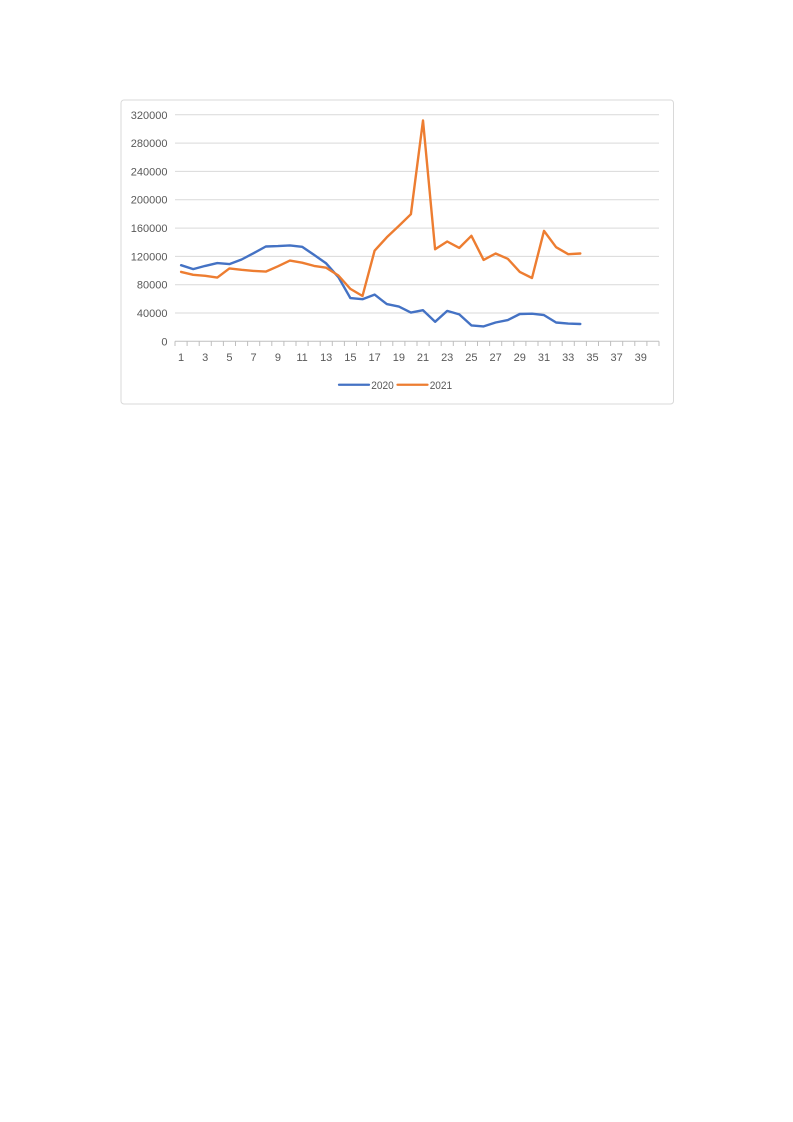  What do you see at coordinates (301, 358) in the screenshot?
I see `svg-text: 11` at bounding box center [301, 358].